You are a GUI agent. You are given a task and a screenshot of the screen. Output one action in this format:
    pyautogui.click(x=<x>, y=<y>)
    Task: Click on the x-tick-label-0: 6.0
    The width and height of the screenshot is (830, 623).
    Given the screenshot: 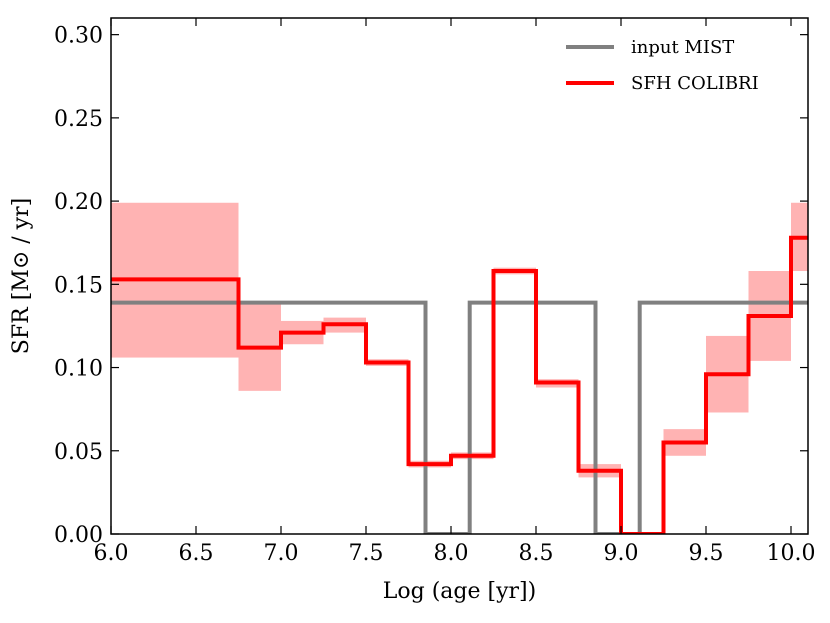 What is the action you would take?
    pyautogui.click(x=111, y=553)
    